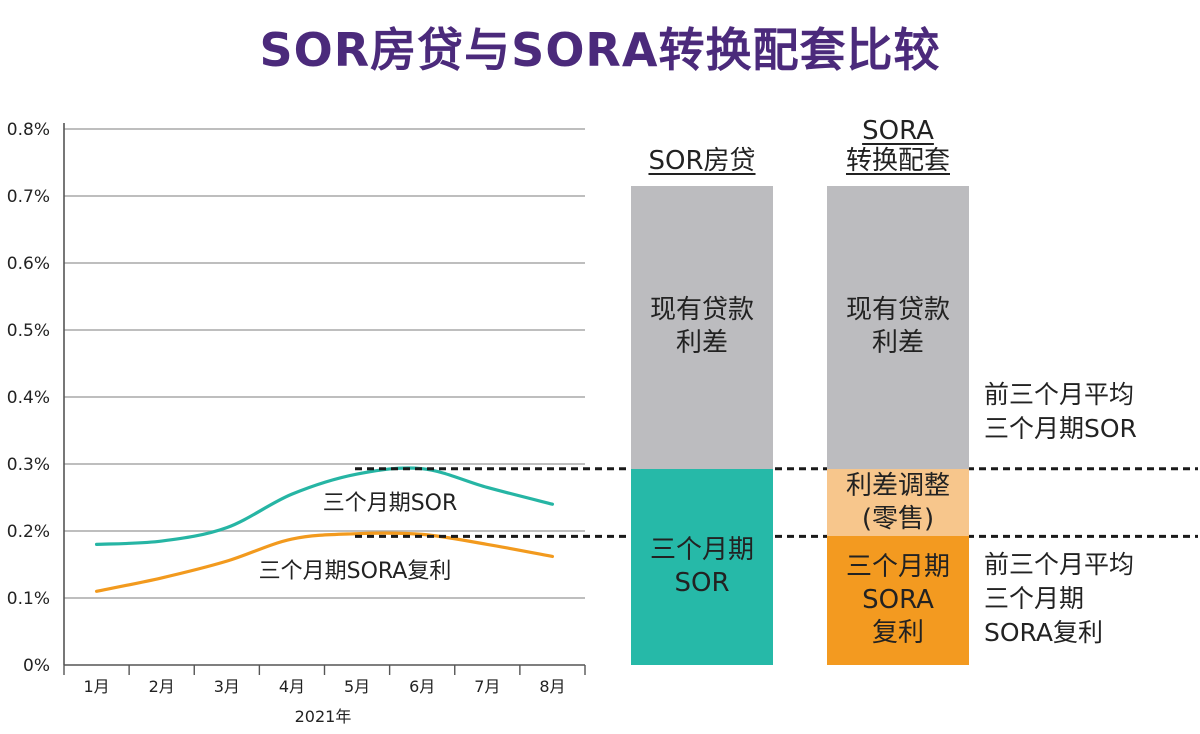  What do you see at coordinates (600, 50) in the screenshot?
I see `chart-title: SOR房贷与SORA转换配套比较` at bounding box center [600, 50].